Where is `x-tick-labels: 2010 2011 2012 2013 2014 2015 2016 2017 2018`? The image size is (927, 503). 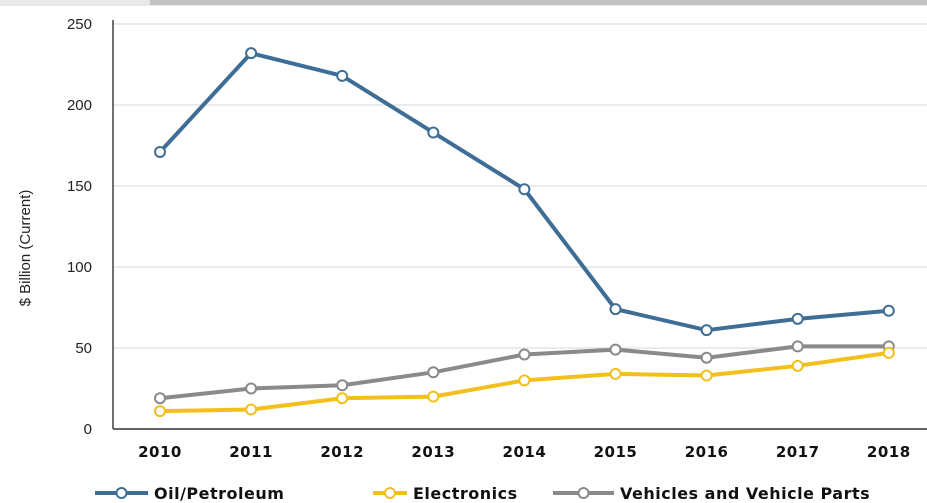
x-tick-labels: 2010 2011 2012 2013 2014 2015 2016 2017 2018 is located at coordinates (524, 452).